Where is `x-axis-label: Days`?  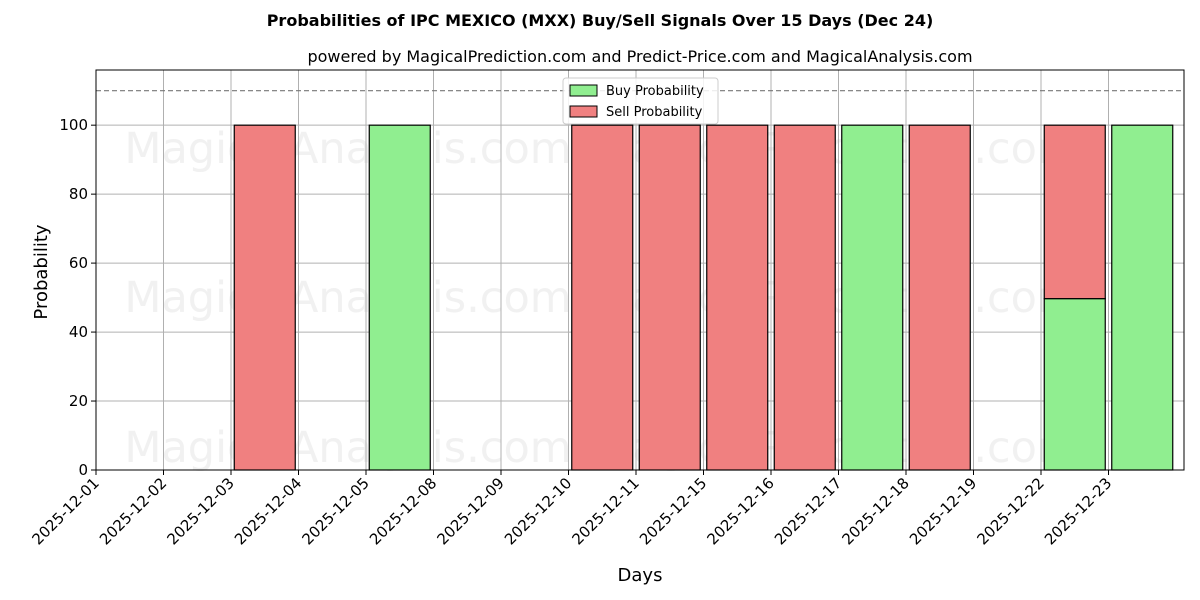 x-axis-label: Days is located at coordinates (640, 575).